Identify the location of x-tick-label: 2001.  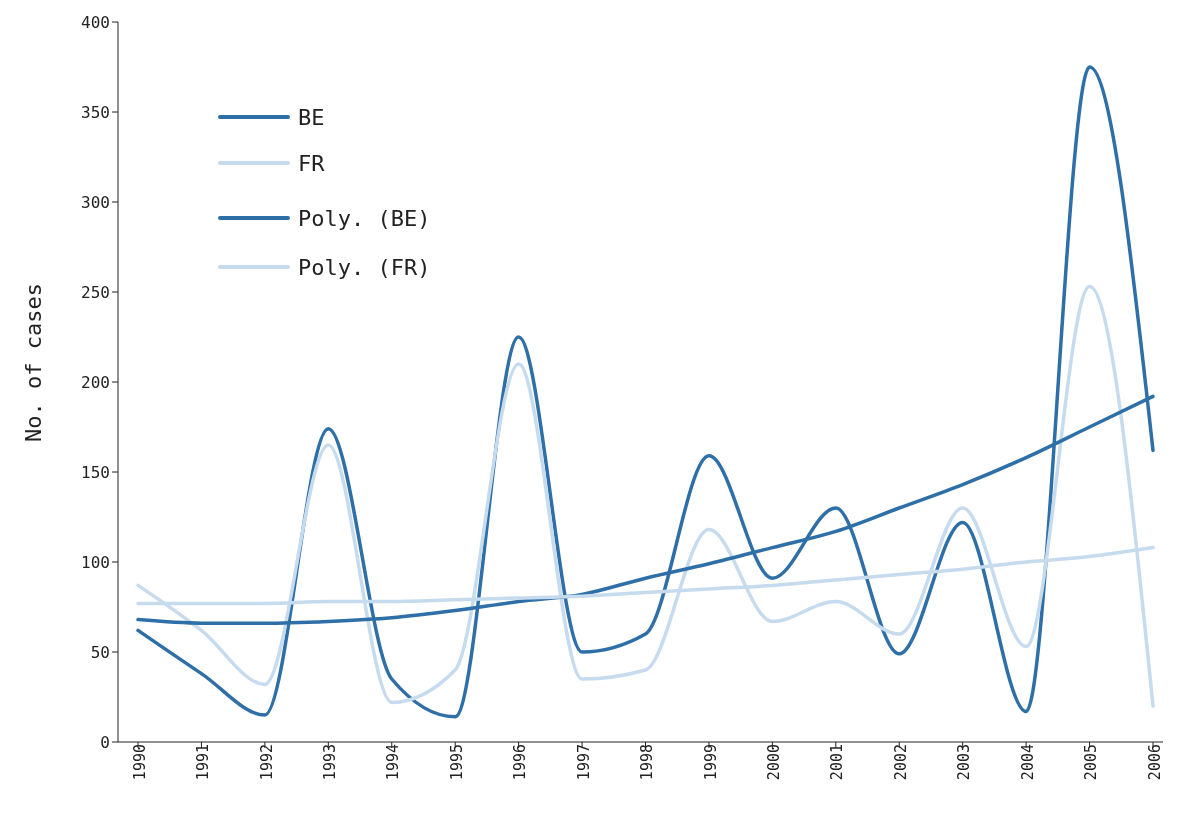
(837, 762).